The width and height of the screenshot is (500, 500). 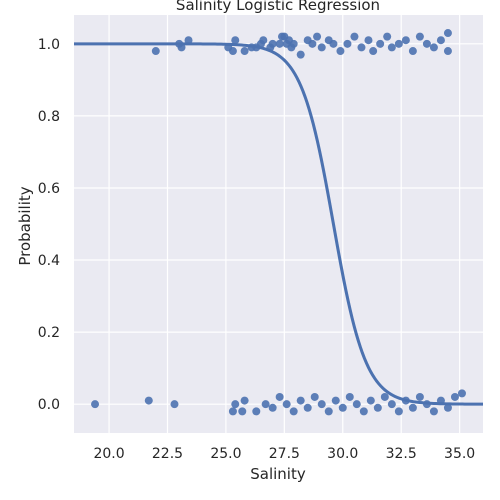 I want to click on y-tick-label: 0.8, so click(x=49, y=117).